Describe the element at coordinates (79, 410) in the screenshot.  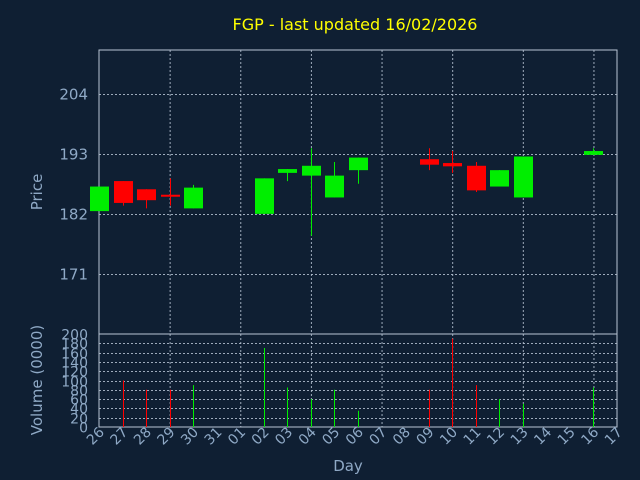
I see `volume-tick-label: 40` at that location.